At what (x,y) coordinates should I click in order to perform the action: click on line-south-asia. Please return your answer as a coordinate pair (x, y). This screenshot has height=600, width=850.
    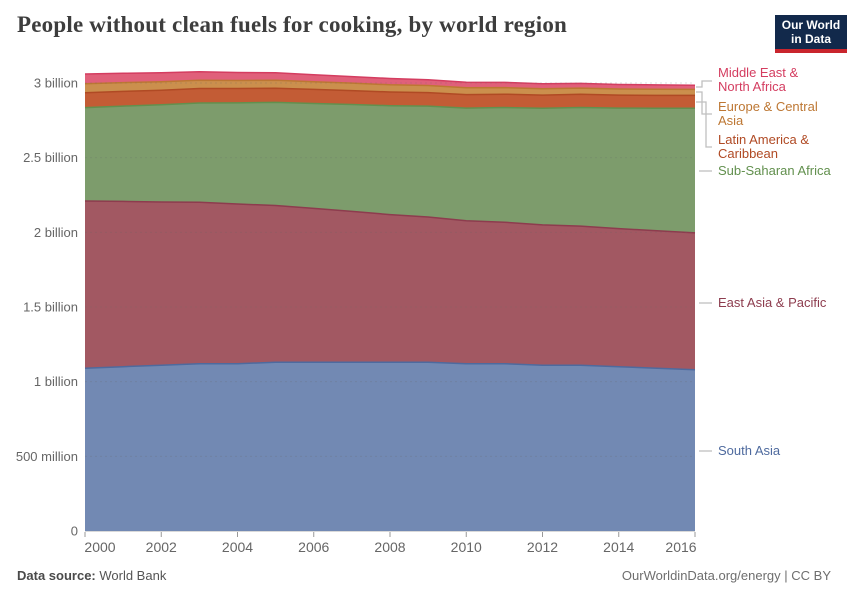
    Looking at the image, I should click on (390, 366).